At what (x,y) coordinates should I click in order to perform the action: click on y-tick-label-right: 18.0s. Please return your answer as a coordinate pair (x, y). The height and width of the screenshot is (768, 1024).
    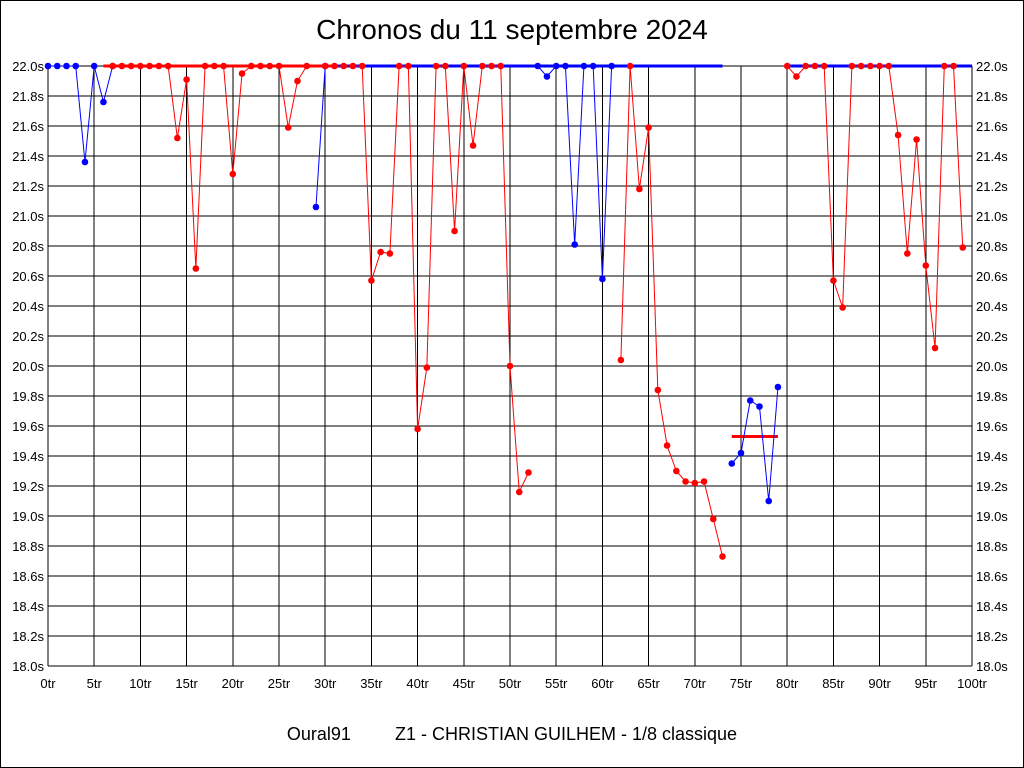
    Looking at the image, I should click on (992, 666).